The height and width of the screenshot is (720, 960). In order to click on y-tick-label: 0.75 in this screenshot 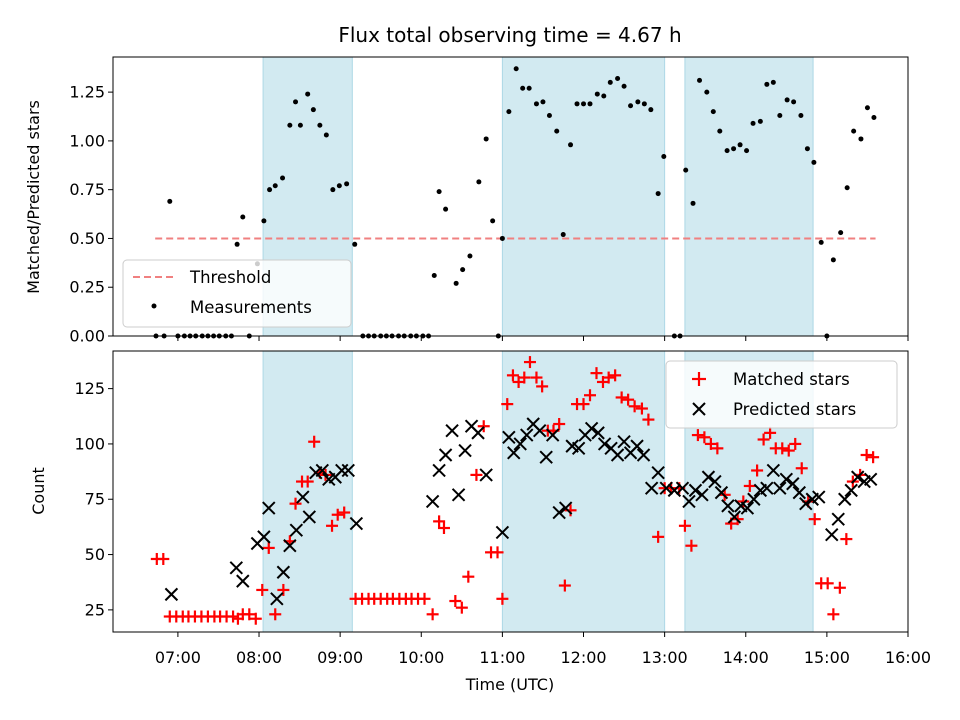, I will do `click(87, 189)`.